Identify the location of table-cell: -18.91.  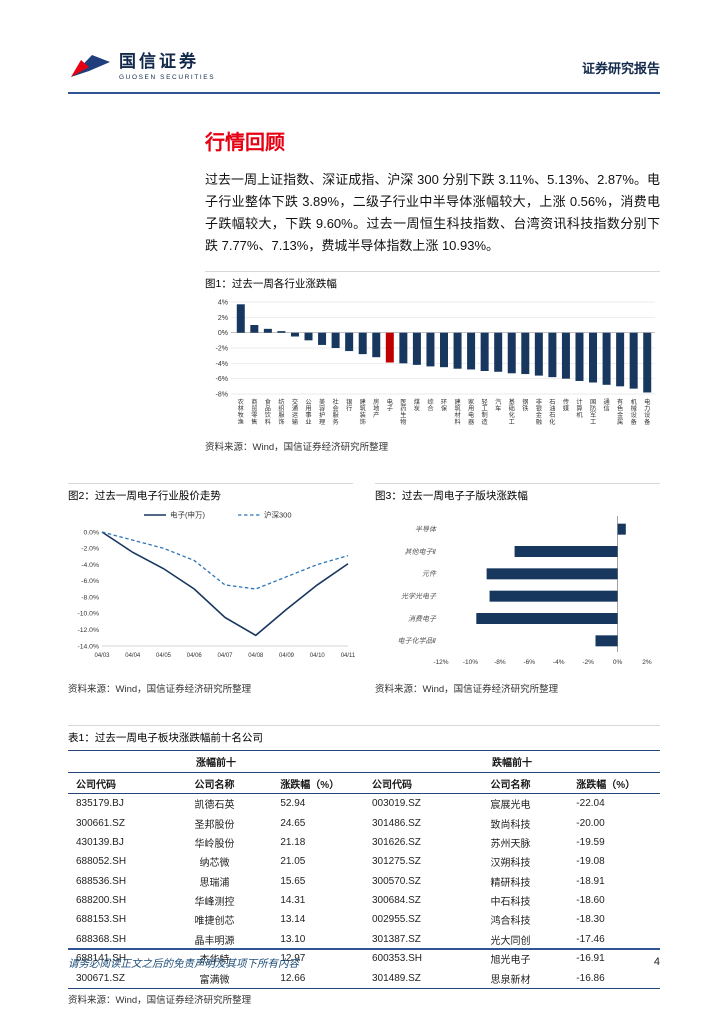
(590, 881).